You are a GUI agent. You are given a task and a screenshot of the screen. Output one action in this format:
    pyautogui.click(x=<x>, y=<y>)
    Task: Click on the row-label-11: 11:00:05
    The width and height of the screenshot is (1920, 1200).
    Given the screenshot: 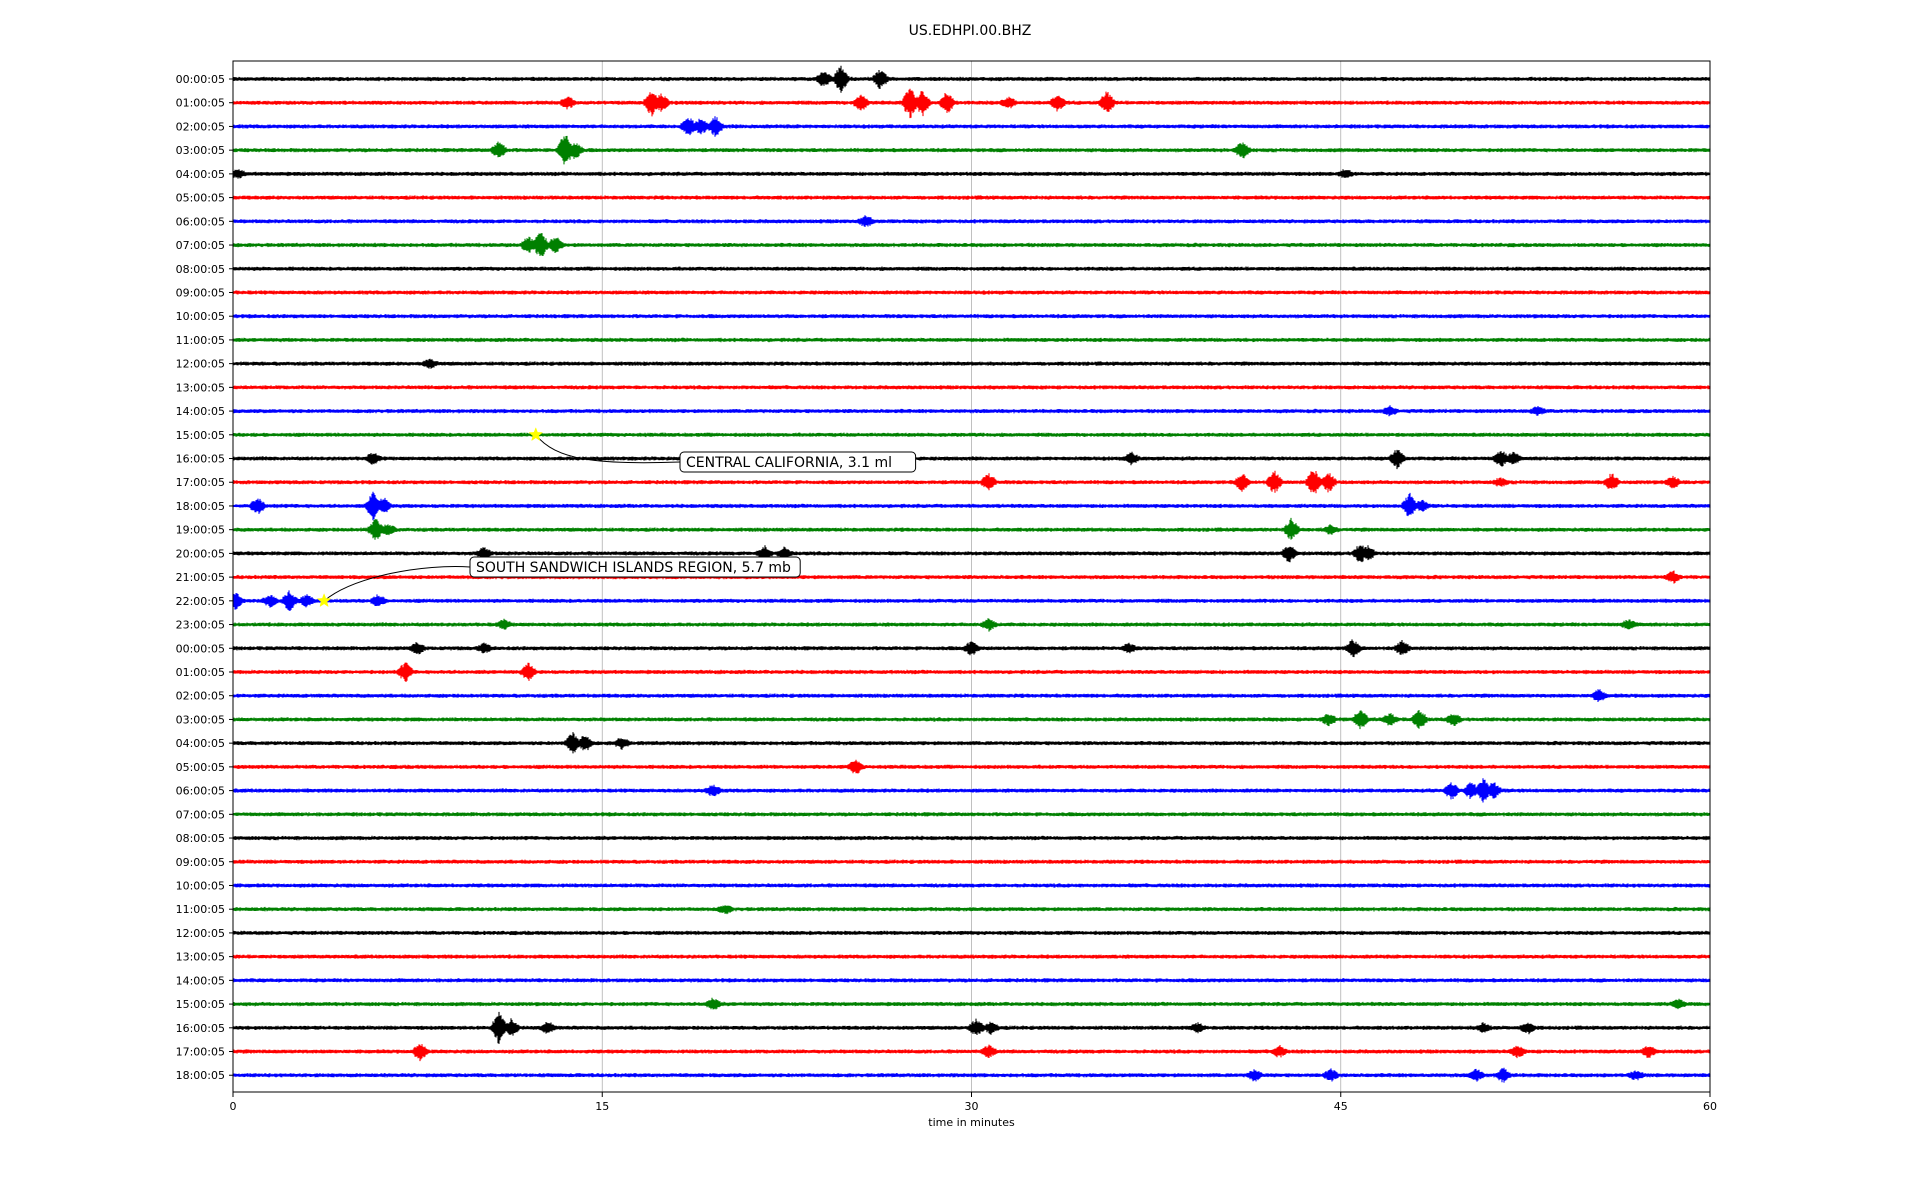 What is the action you would take?
    pyautogui.click(x=200, y=340)
    